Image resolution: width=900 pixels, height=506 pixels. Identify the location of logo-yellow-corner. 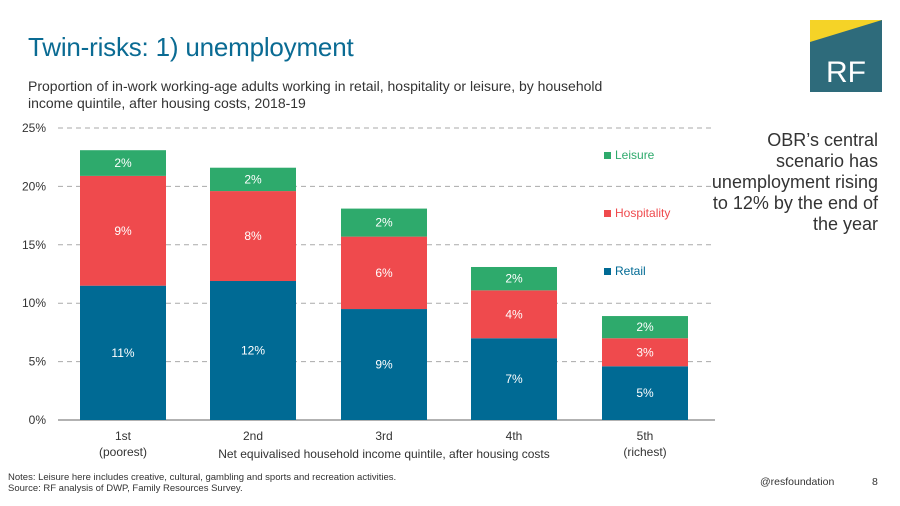
(846, 31).